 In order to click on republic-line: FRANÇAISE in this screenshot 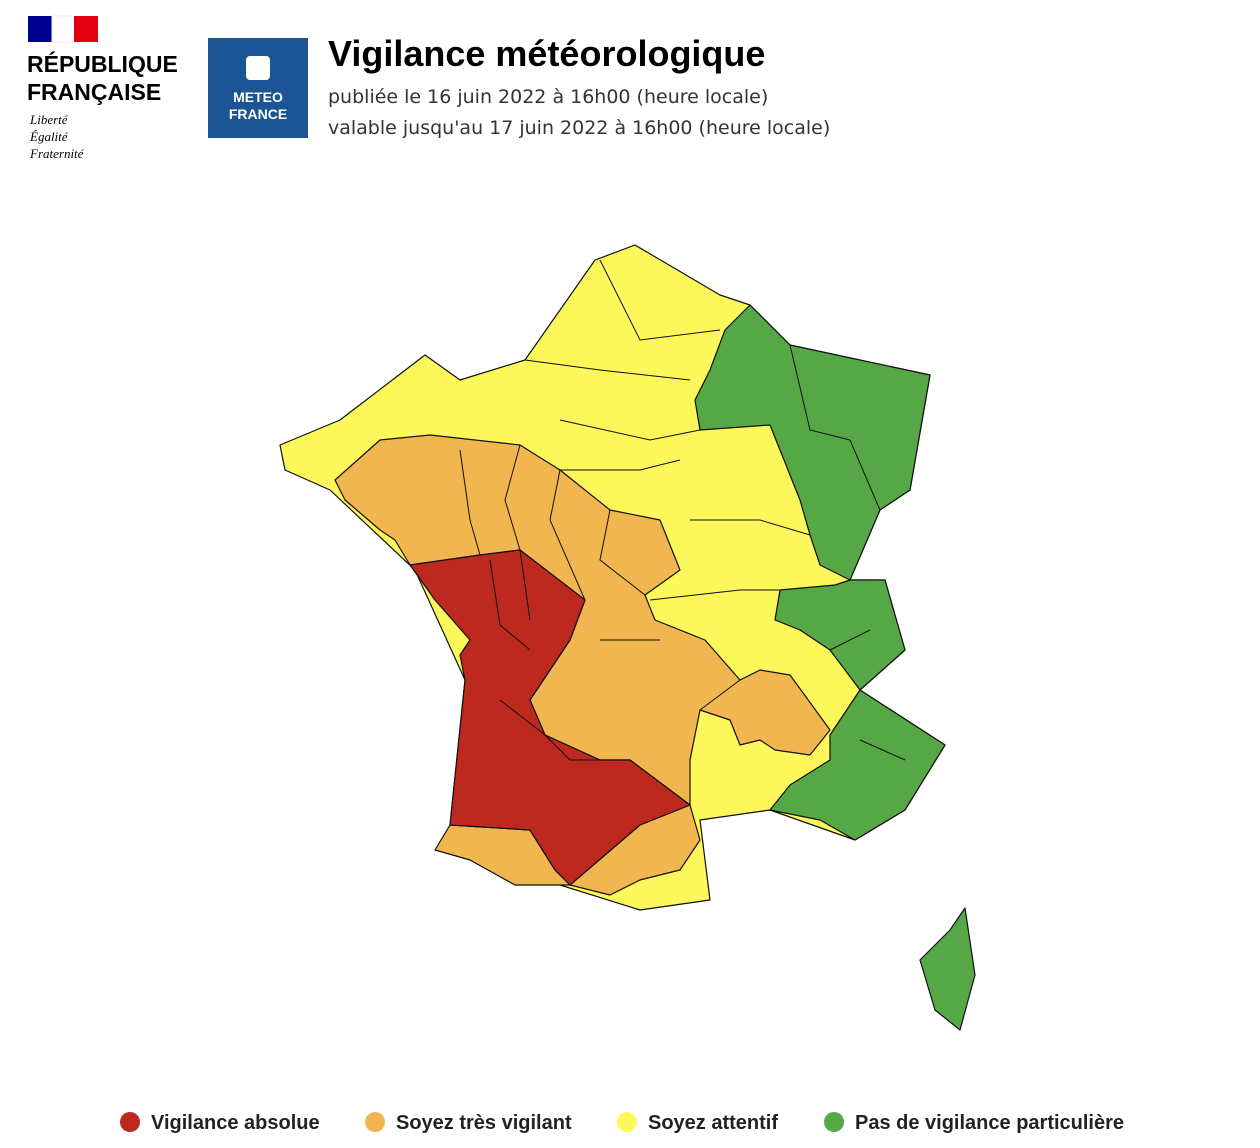, I will do `click(94, 92)`.